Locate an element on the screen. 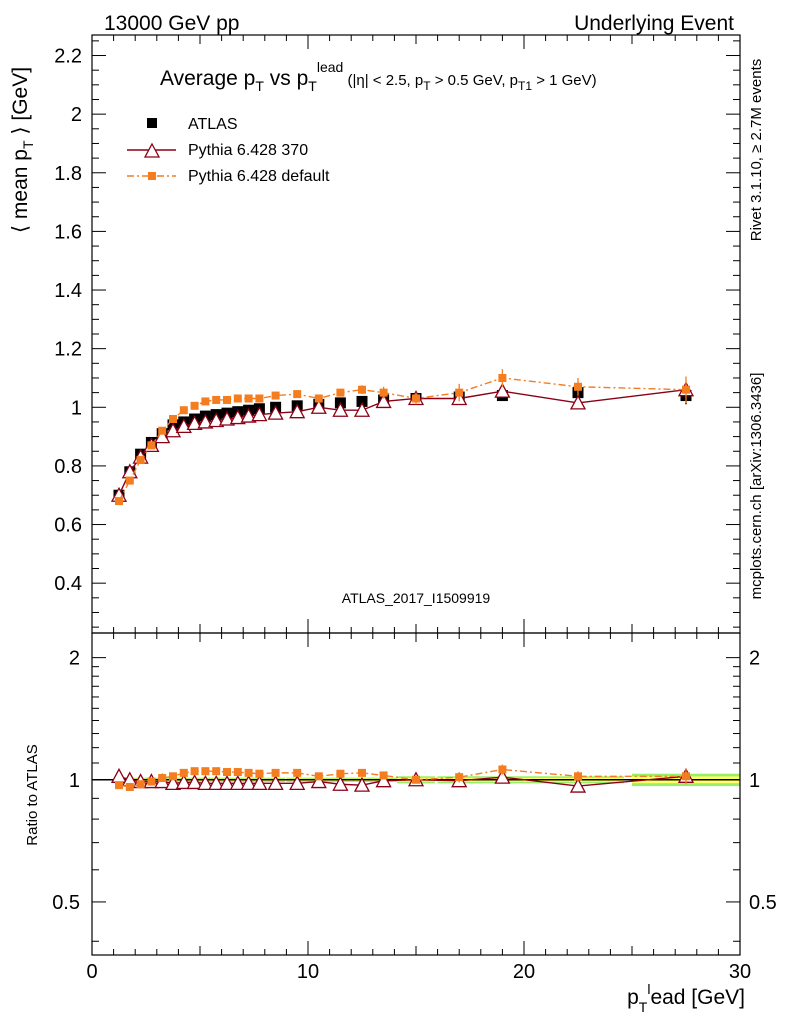  ratio-tick-label-right: 2 is located at coordinates (754, 659).